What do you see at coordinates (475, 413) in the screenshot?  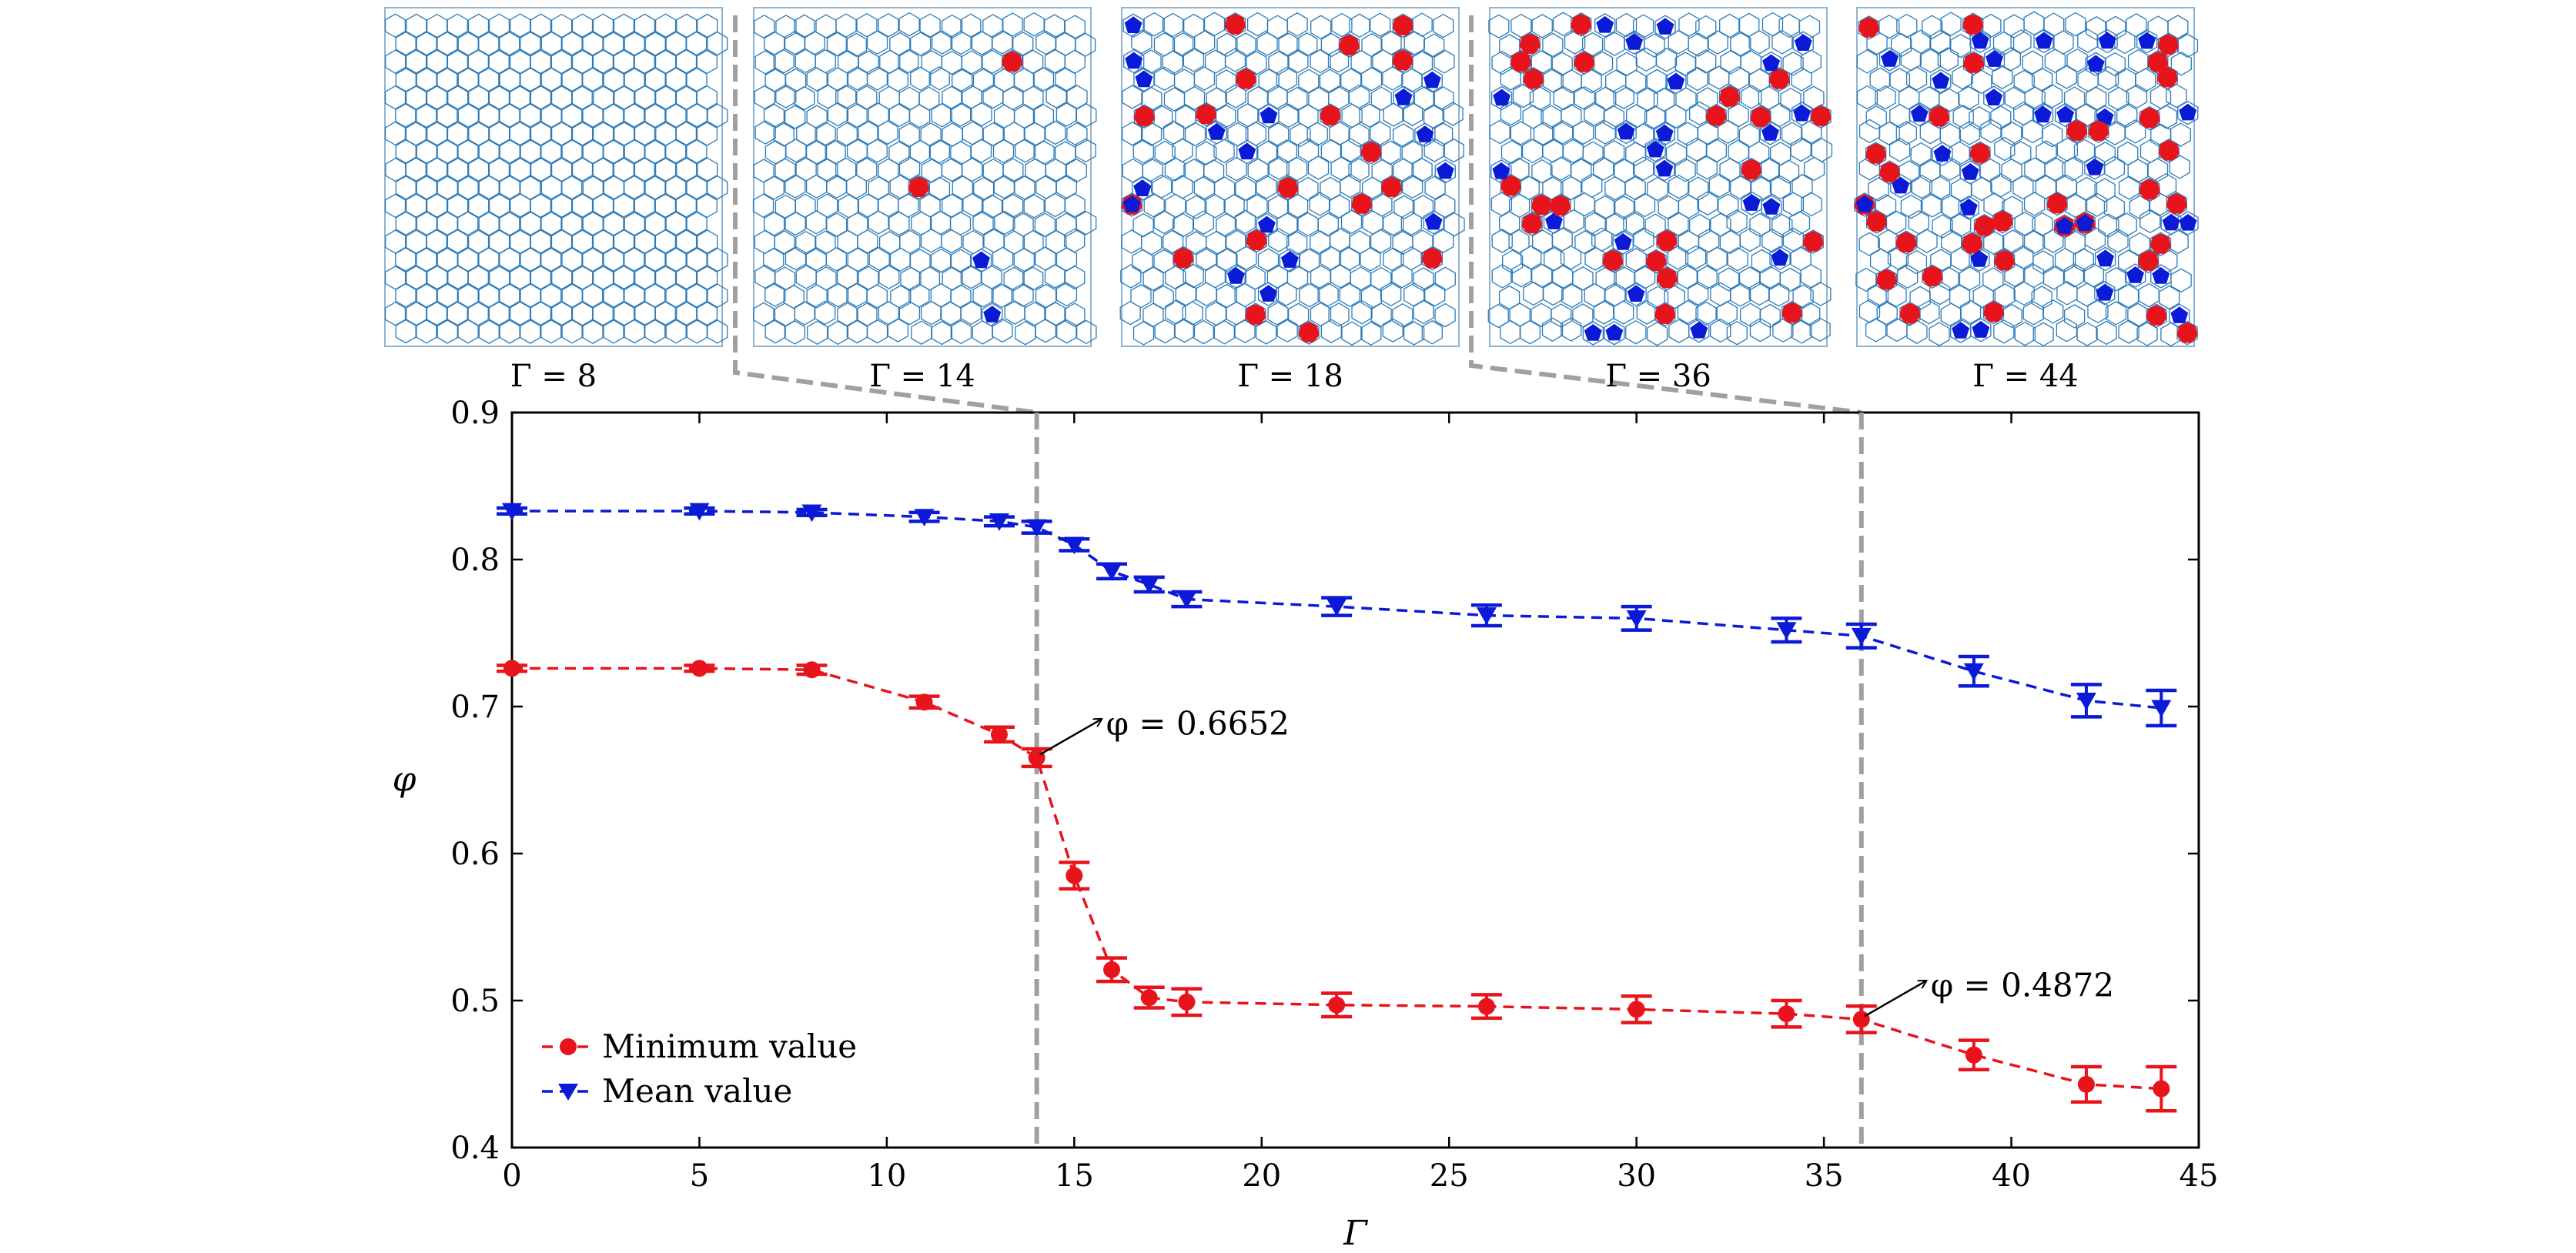 I see `y-tick-label: 0.9` at bounding box center [475, 413].